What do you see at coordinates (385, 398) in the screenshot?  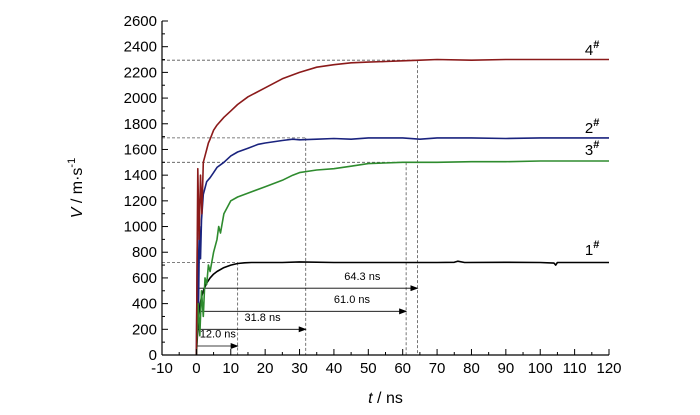 I see `x-axis-title: t / ns` at bounding box center [385, 398].